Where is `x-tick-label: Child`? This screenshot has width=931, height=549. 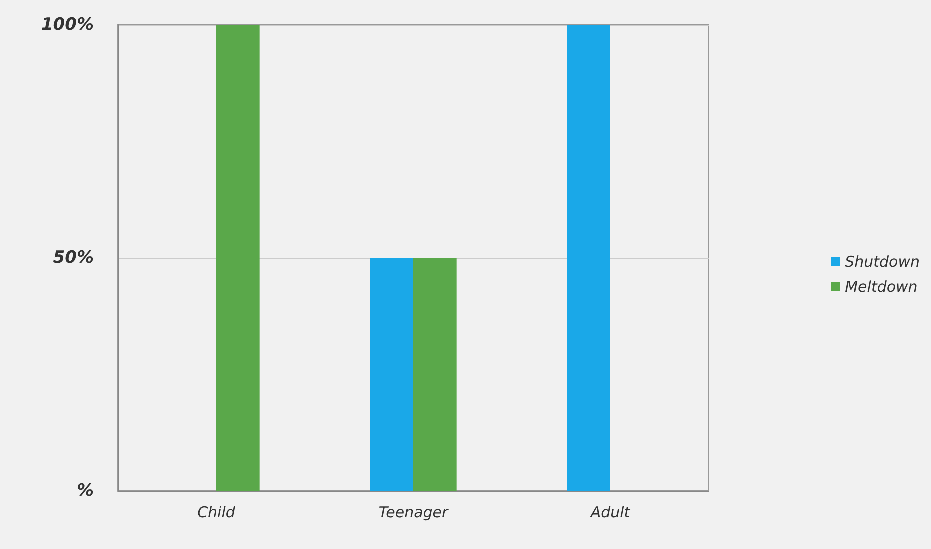 x-tick-label: Child is located at coordinates (217, 513).